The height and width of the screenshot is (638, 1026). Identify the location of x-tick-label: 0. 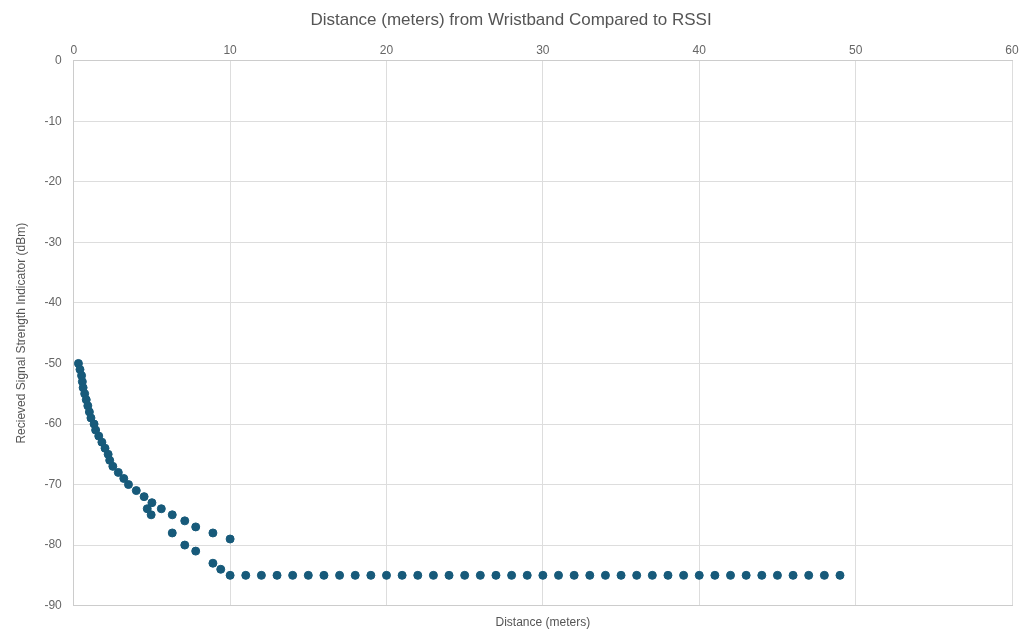
(74, 49).